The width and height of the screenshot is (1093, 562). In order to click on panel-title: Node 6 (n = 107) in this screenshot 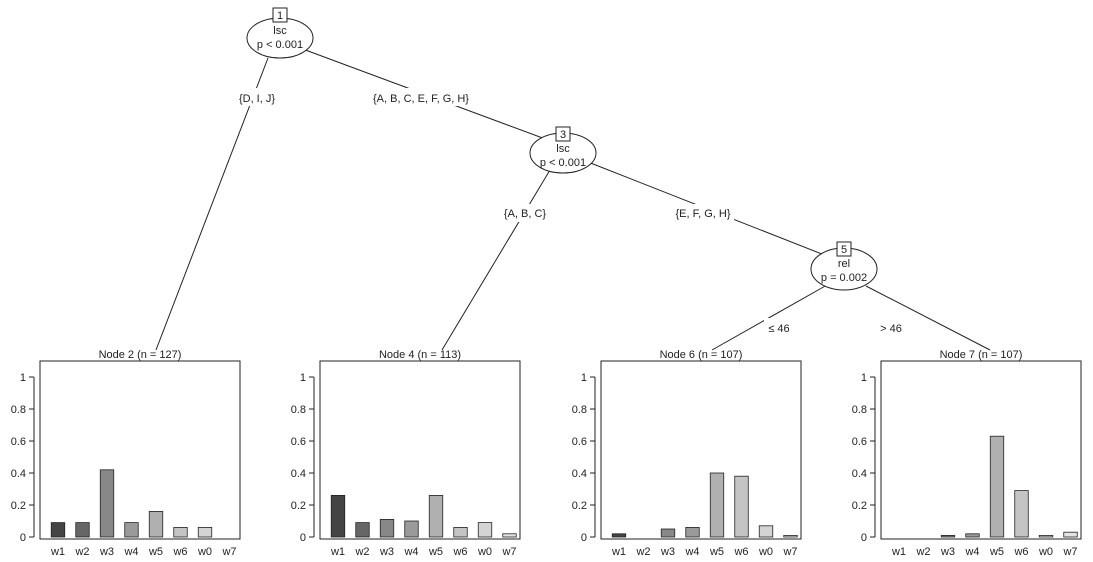, I will do `click(701, 355)`.